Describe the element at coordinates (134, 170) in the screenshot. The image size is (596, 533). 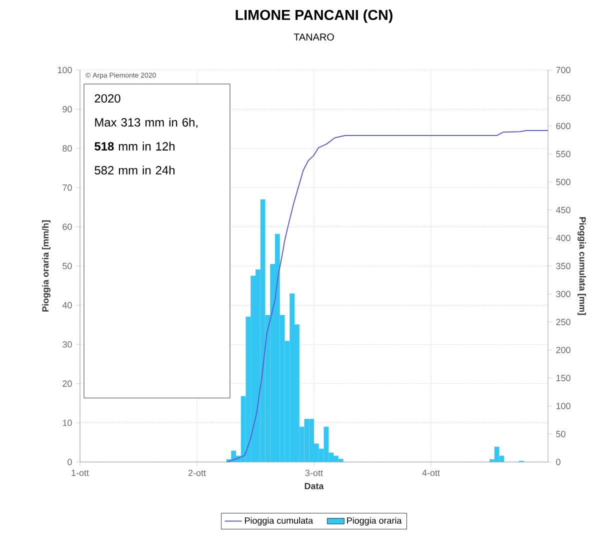
I see `annotation: 582 mm in 24h` at that location.